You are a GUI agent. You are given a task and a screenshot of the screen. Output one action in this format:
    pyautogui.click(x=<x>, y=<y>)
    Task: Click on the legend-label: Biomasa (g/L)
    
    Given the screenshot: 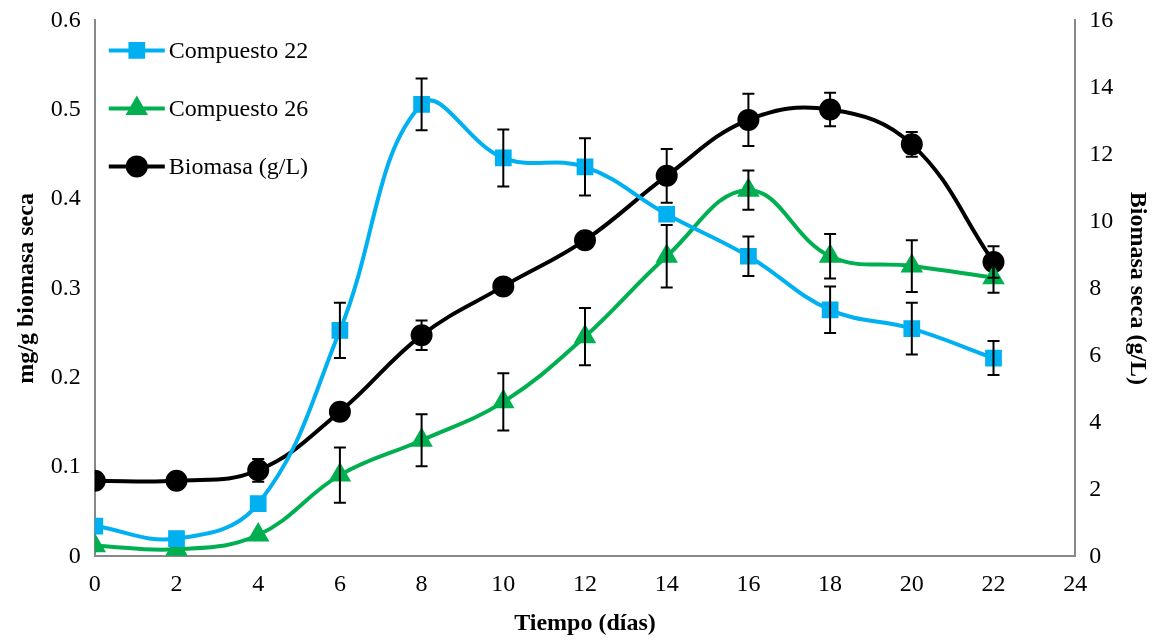 What is the action you would take?
    pyautogui.click(x=238, y=165)
    